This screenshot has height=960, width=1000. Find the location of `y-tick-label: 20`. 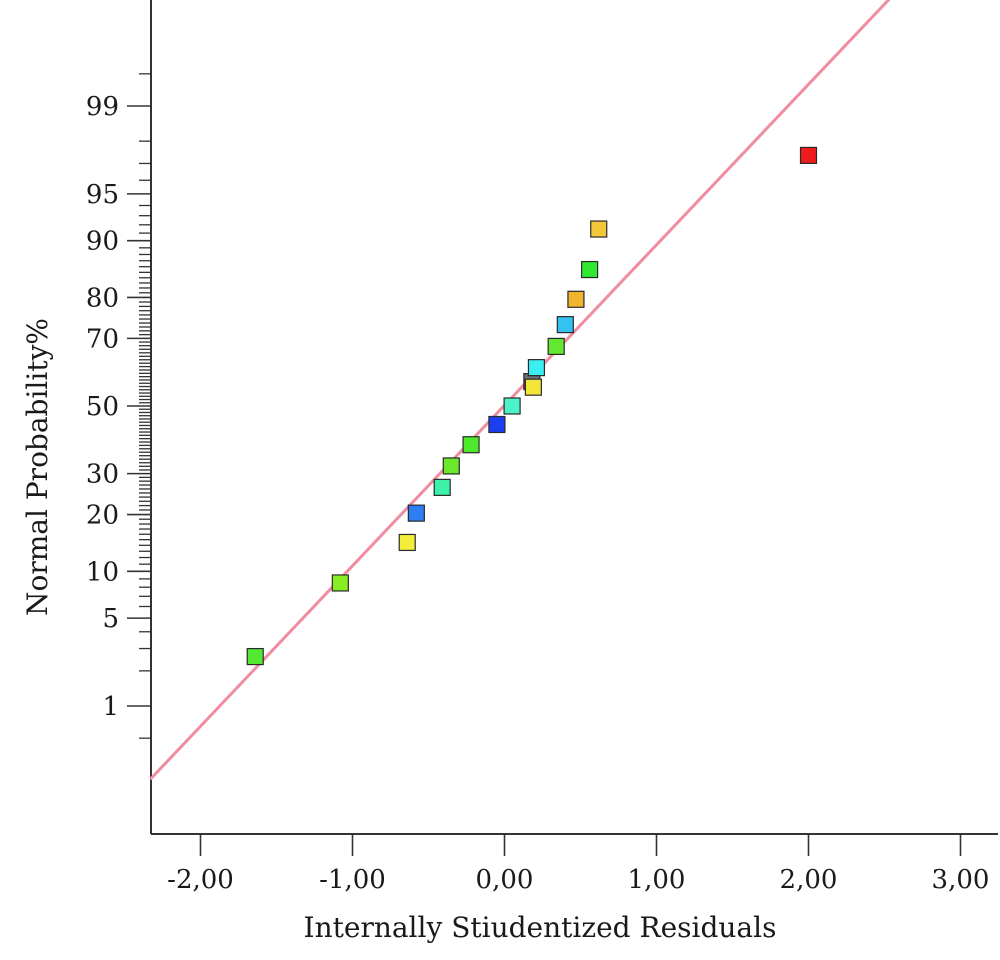

y-tick-label: 20 is located at coordinates (102, 516).